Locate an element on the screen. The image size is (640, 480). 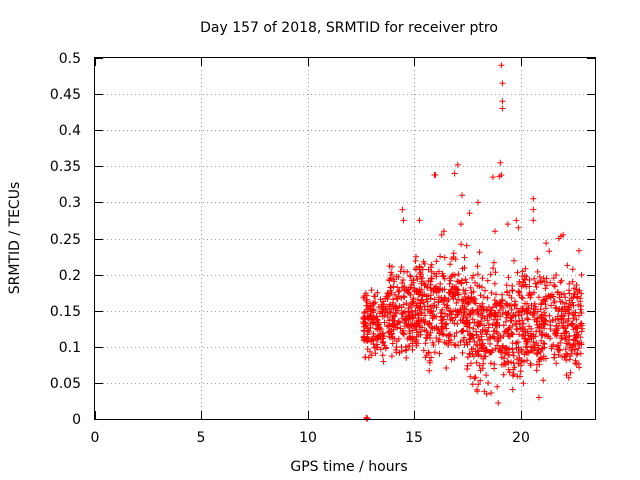
y-tick-label: 0.15 is located at coordinates (65, 312).